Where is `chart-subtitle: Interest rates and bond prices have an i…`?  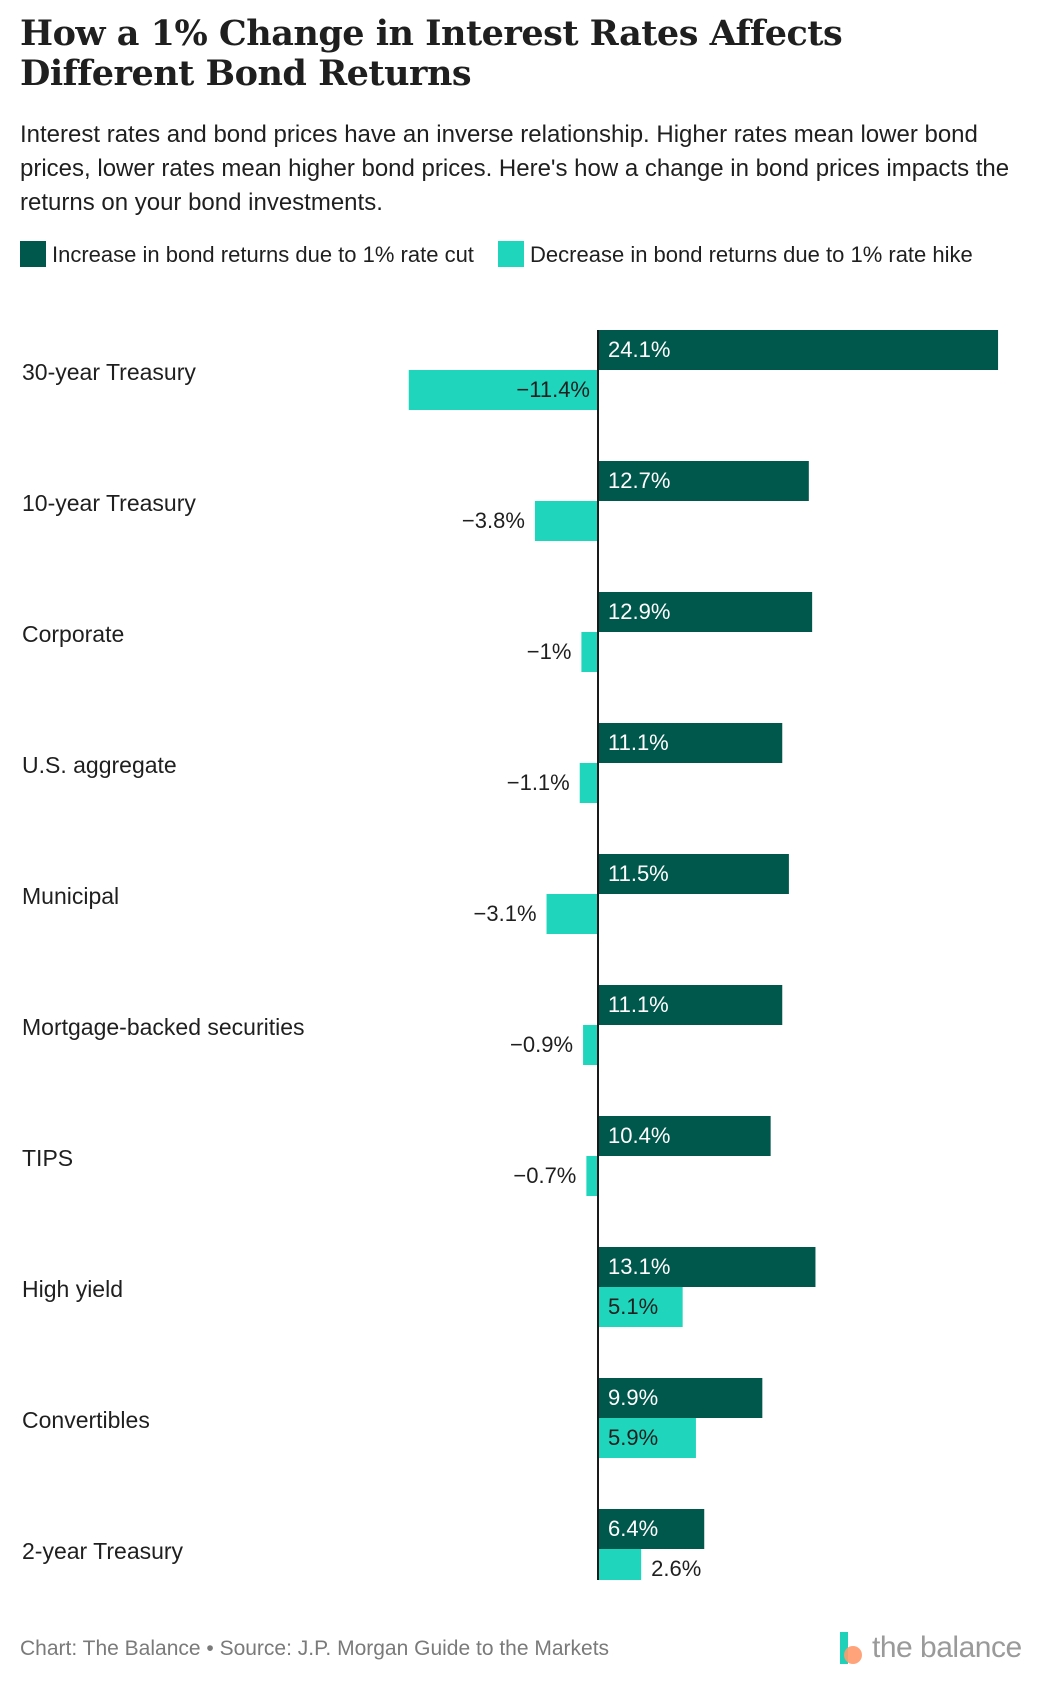 chart-subtitle: Interest rates and bond prices have an i… is located at coordinates (515, 168).